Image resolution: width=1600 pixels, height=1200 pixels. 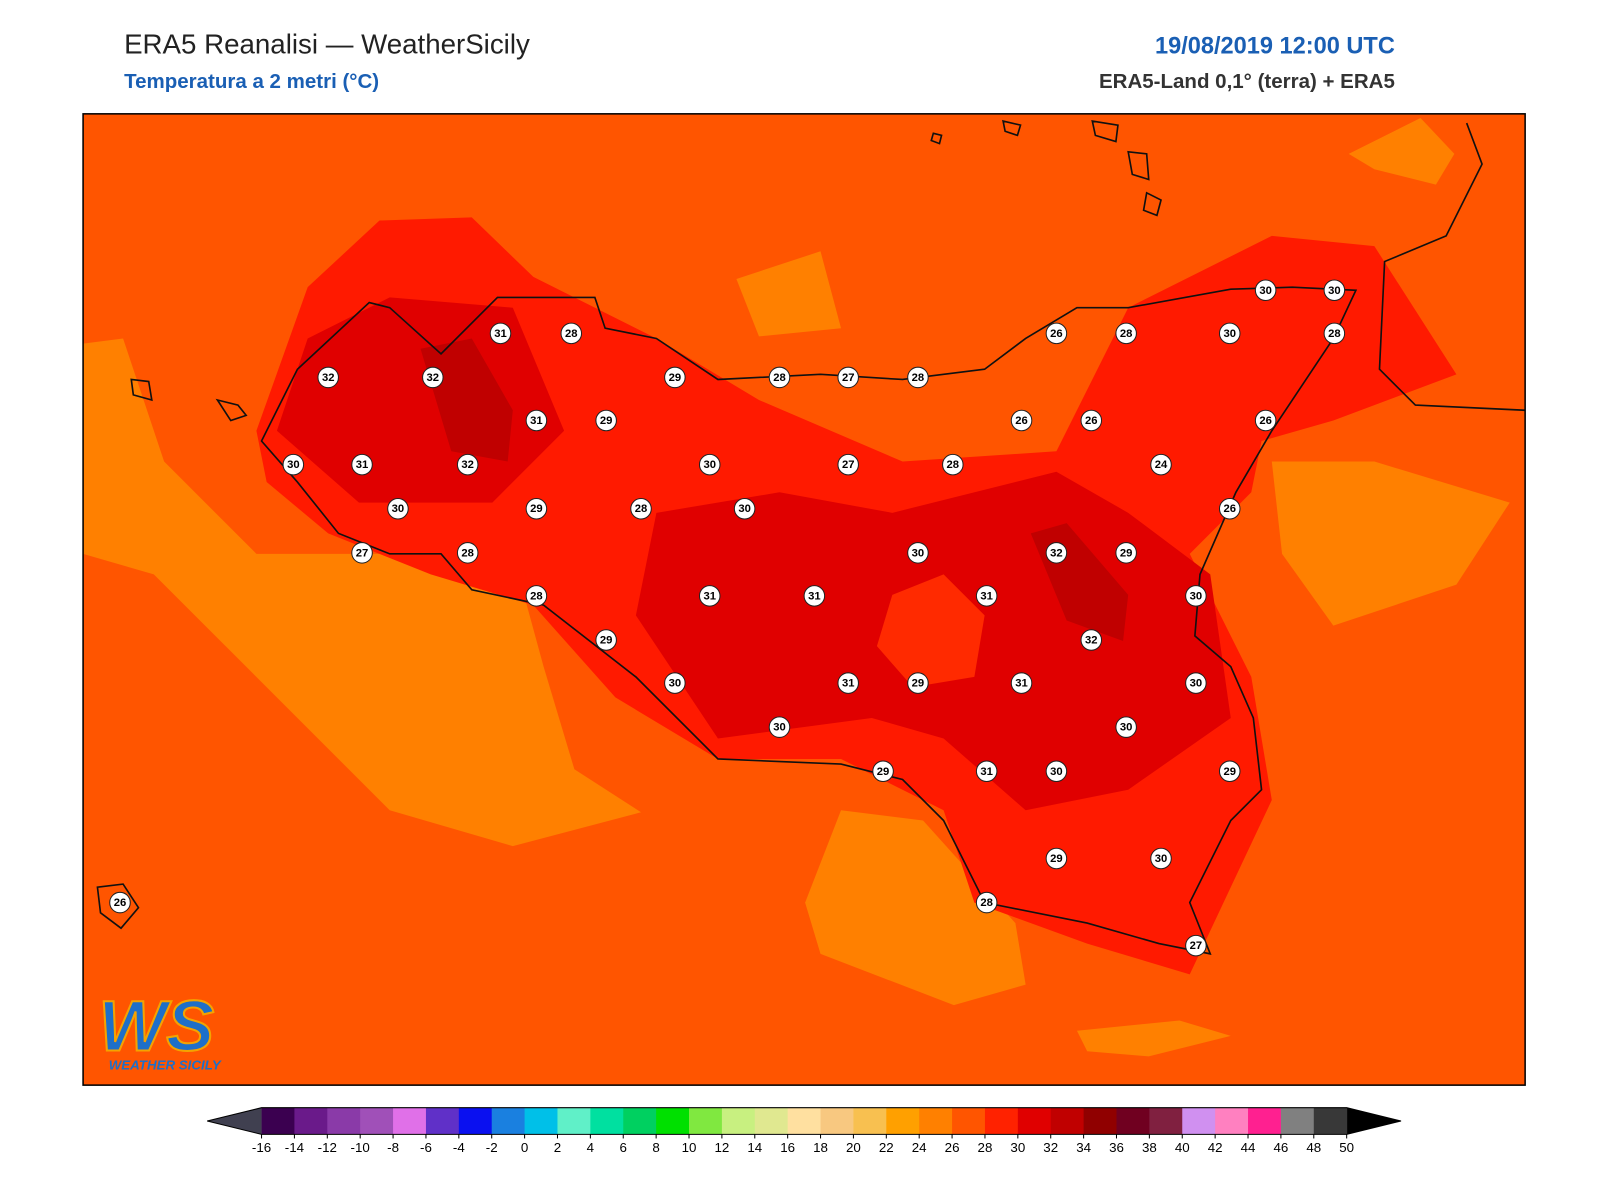 I want to click on colorbar-tick-label: 32, so click(x=1050, y=1147).